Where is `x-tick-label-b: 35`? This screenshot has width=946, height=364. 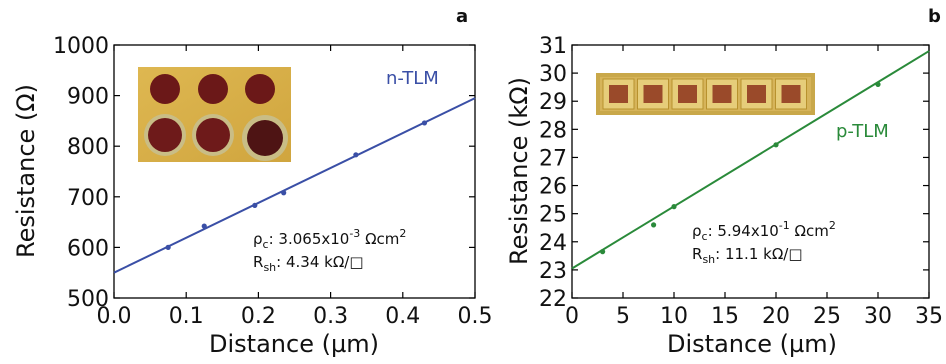
x-tick-label-b: 35 is located at coordinates (929, 316).